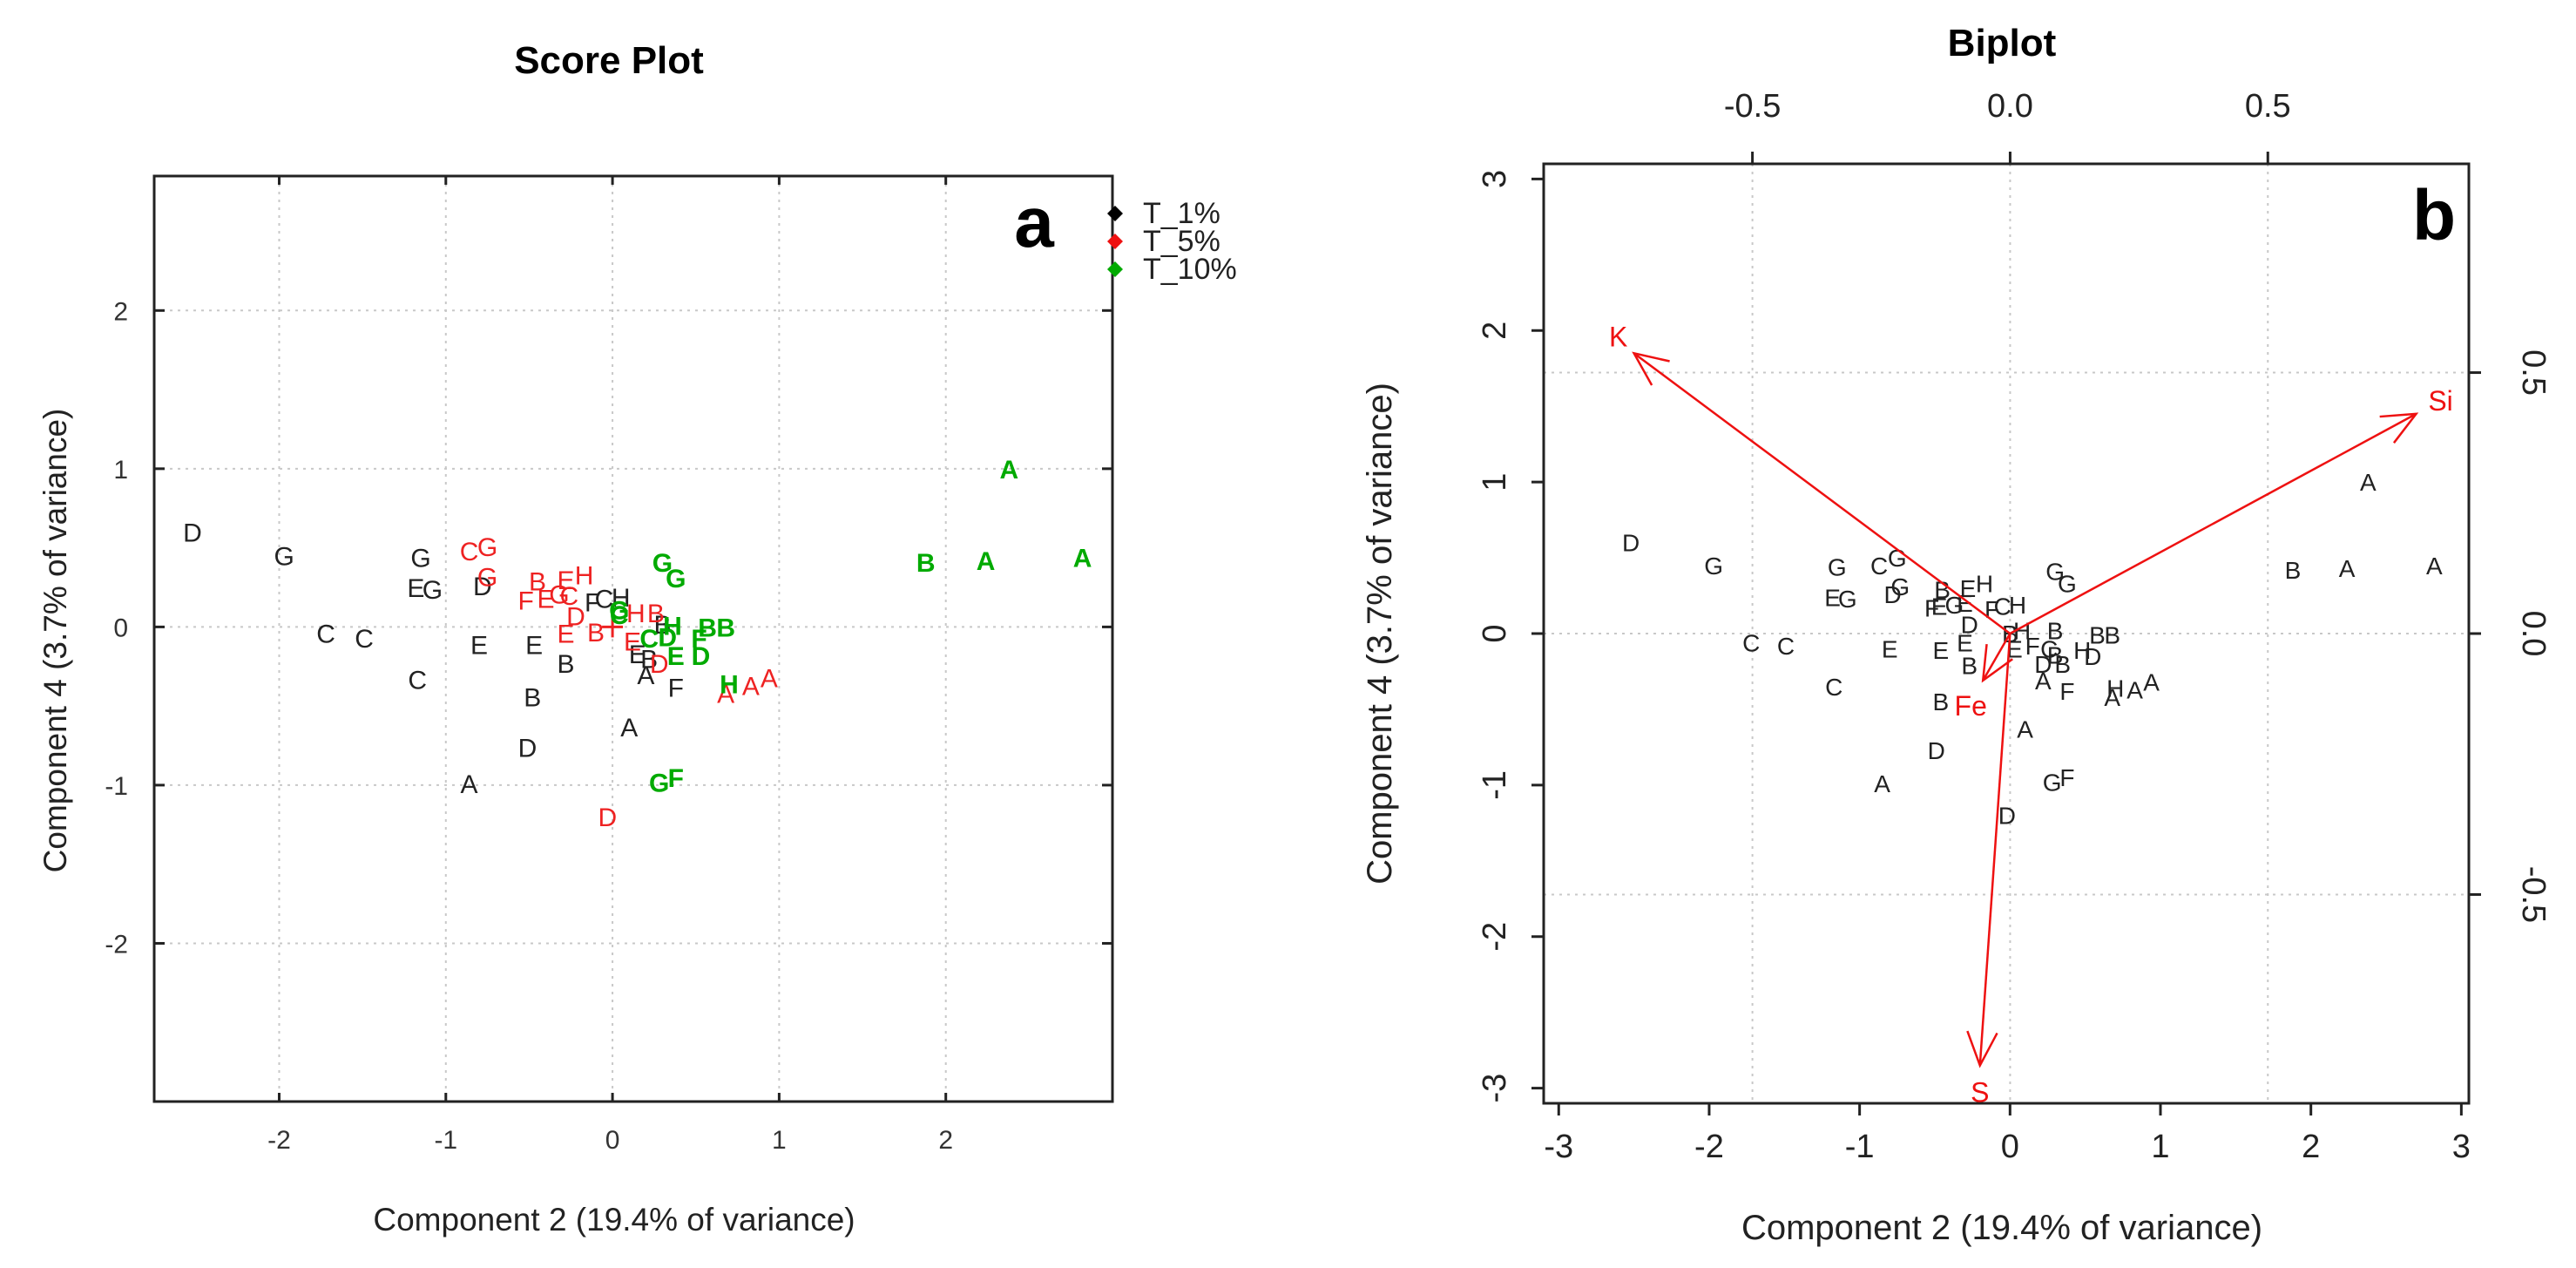  Describe the element at coordinates (1495, 1088) in the screenshot. I see `y-tick-label: -3` at that location.